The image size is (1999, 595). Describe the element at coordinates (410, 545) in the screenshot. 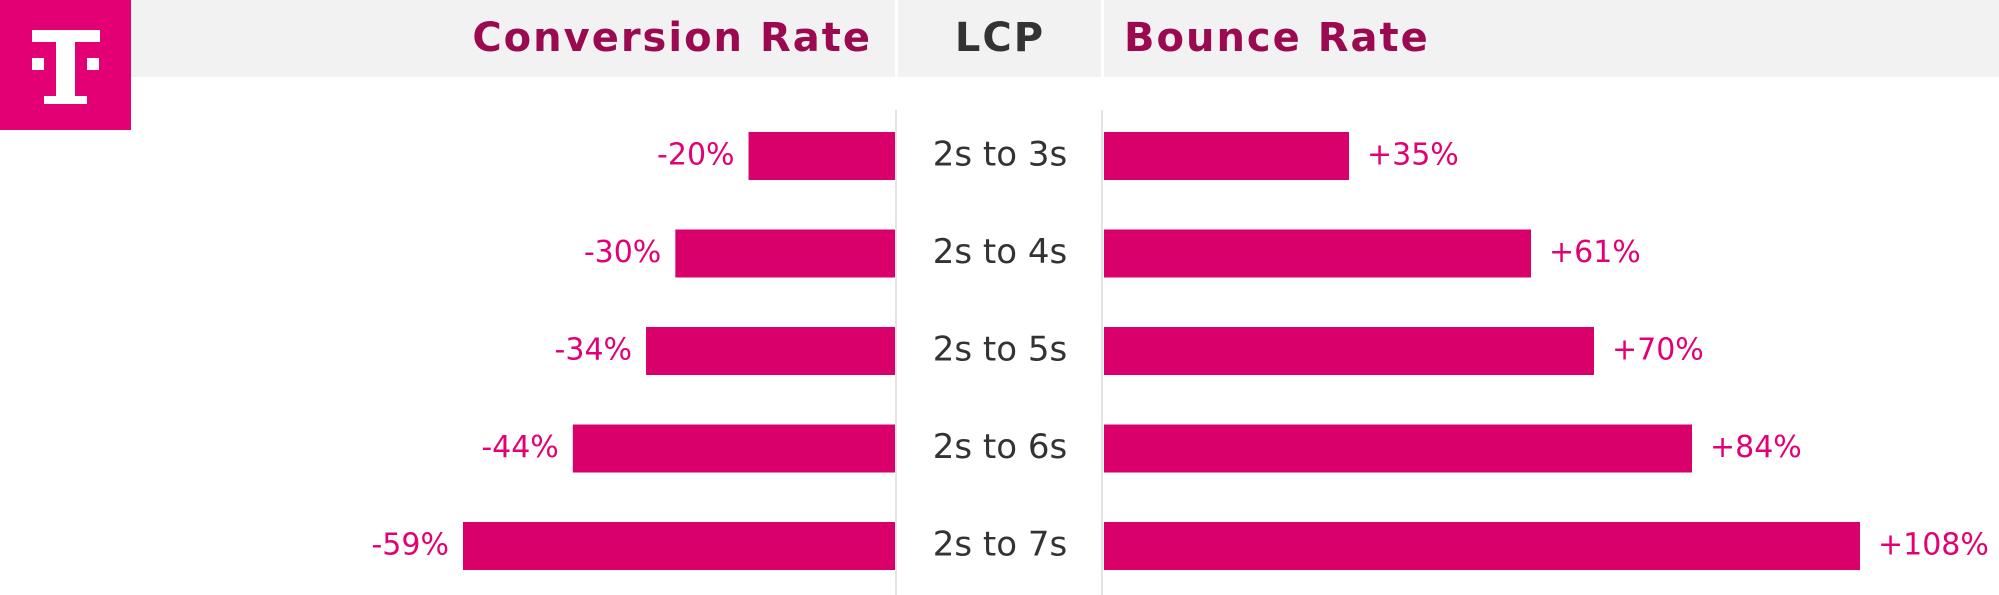

I see `value-label: -59%` at that location.